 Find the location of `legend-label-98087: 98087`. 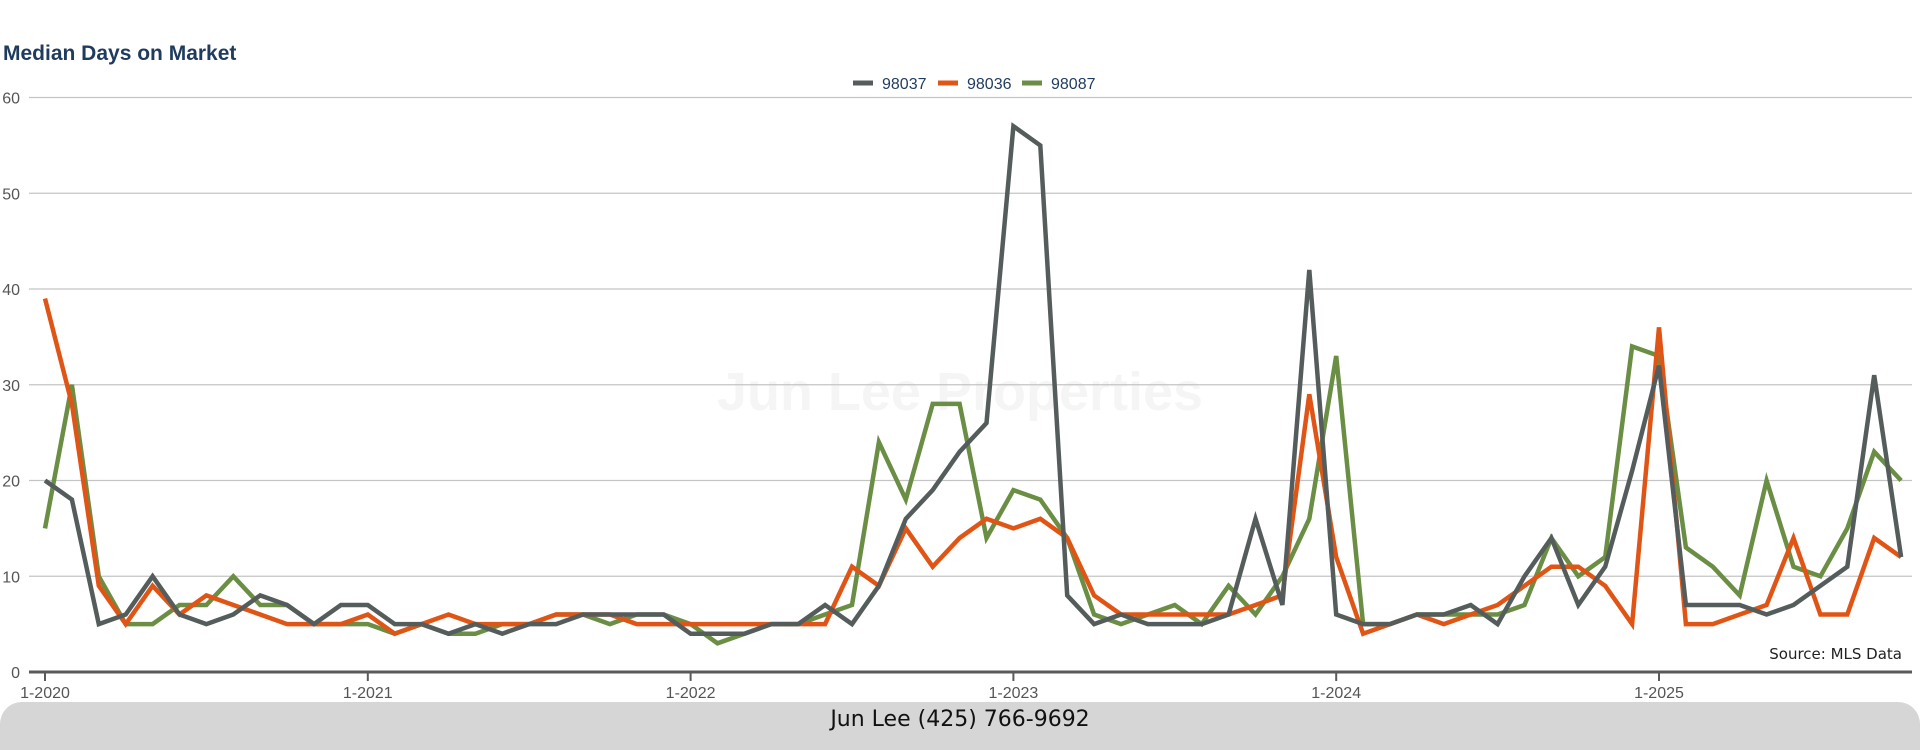

legend-label-98087: 98087 is located at coordinates (1073, 84).